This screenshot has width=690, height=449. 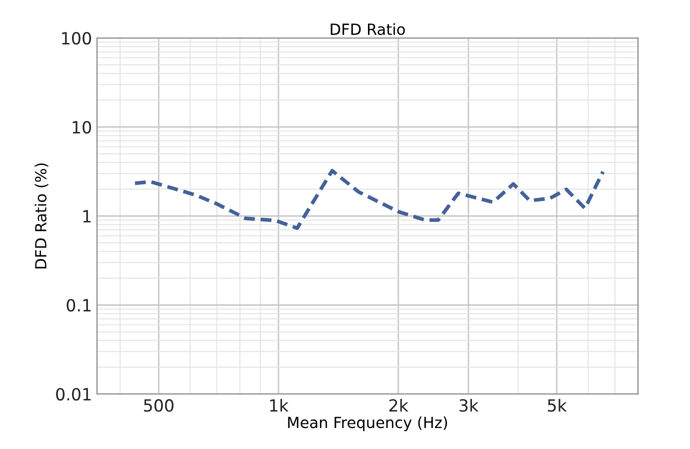 I want to click on x-tick-label: 3k, so click(x=469, y=405).